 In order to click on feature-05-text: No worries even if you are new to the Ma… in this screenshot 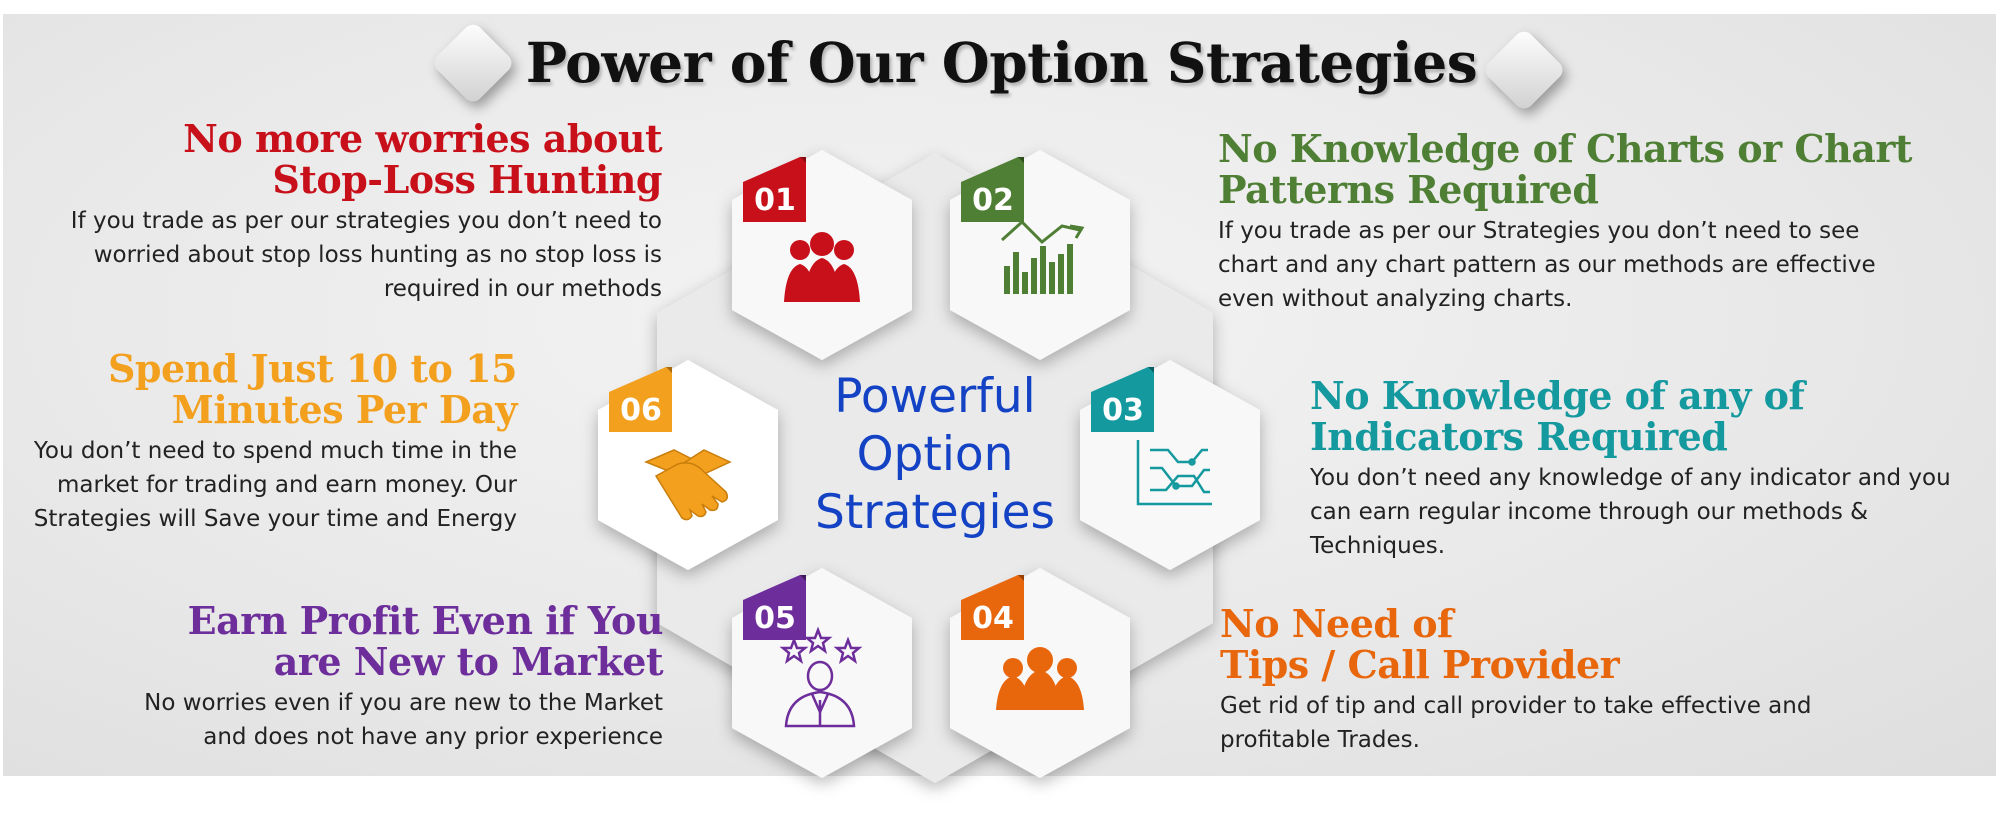, I will do `click(383, 720)`.